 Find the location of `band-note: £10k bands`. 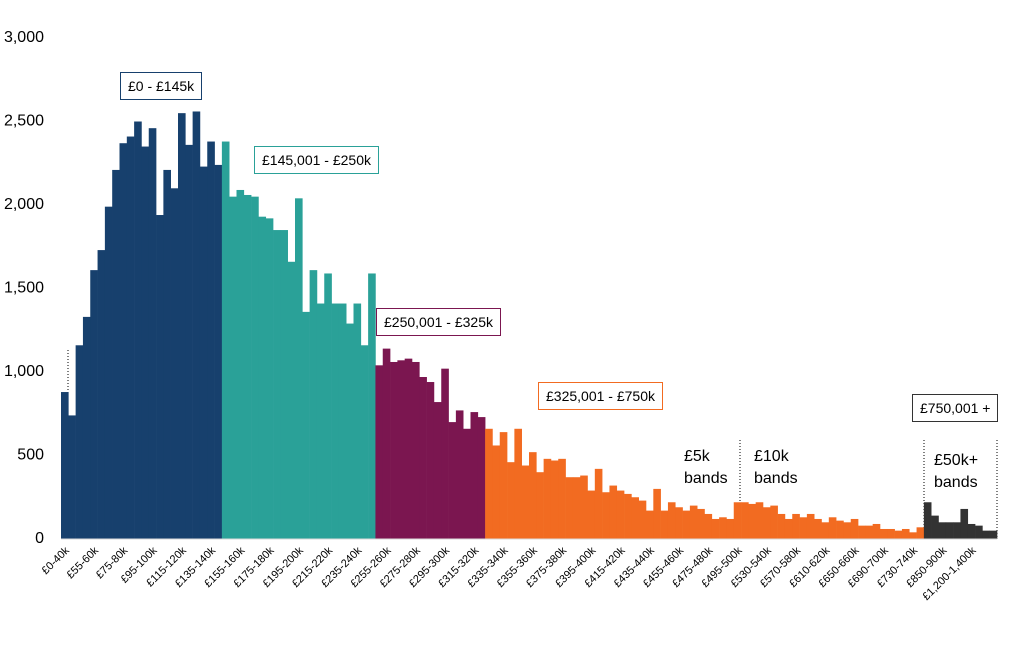

band-note: £10k bands is located at coordinates (776, 467).